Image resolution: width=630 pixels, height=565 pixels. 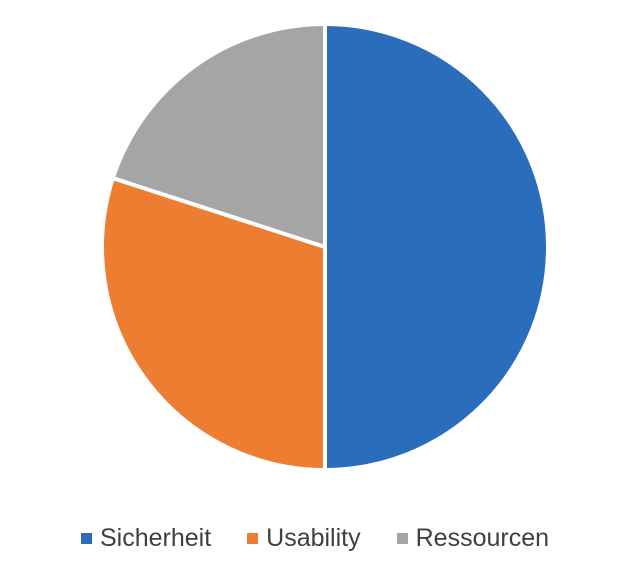 What do you see at coordinates (86, 538) in the screenshot?
I see `legend-swatch-sicherheit` at bounding box center [86, 538].